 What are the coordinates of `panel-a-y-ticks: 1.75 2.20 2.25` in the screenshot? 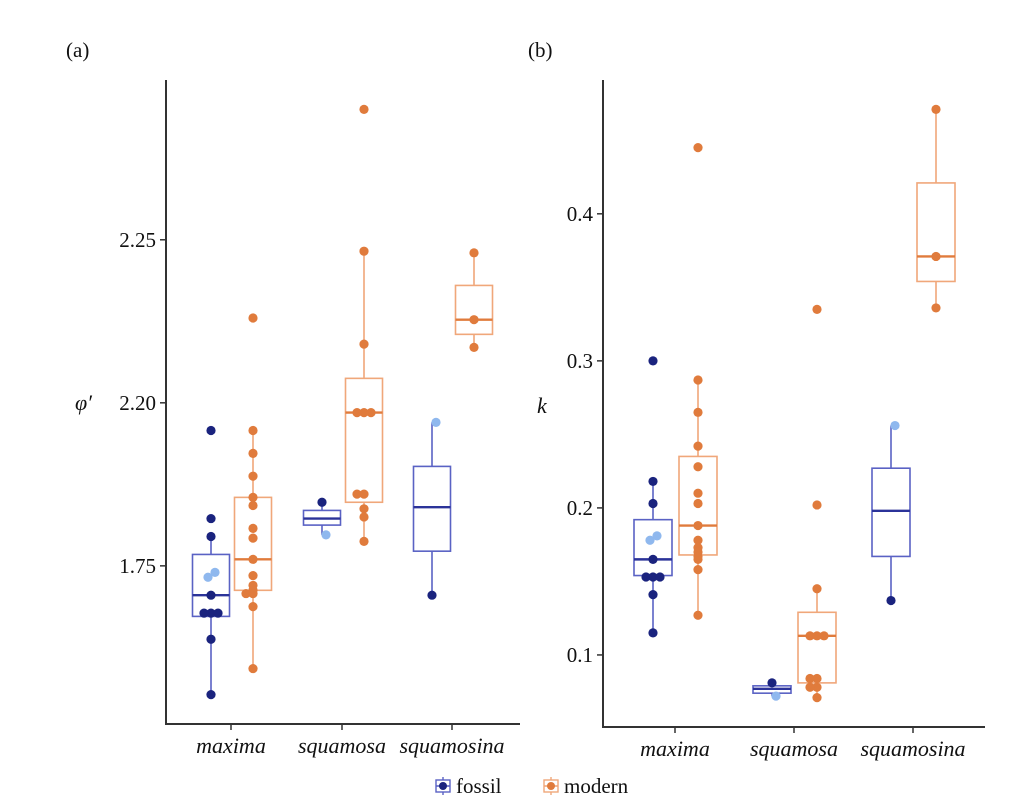 It's located at (142, 403).